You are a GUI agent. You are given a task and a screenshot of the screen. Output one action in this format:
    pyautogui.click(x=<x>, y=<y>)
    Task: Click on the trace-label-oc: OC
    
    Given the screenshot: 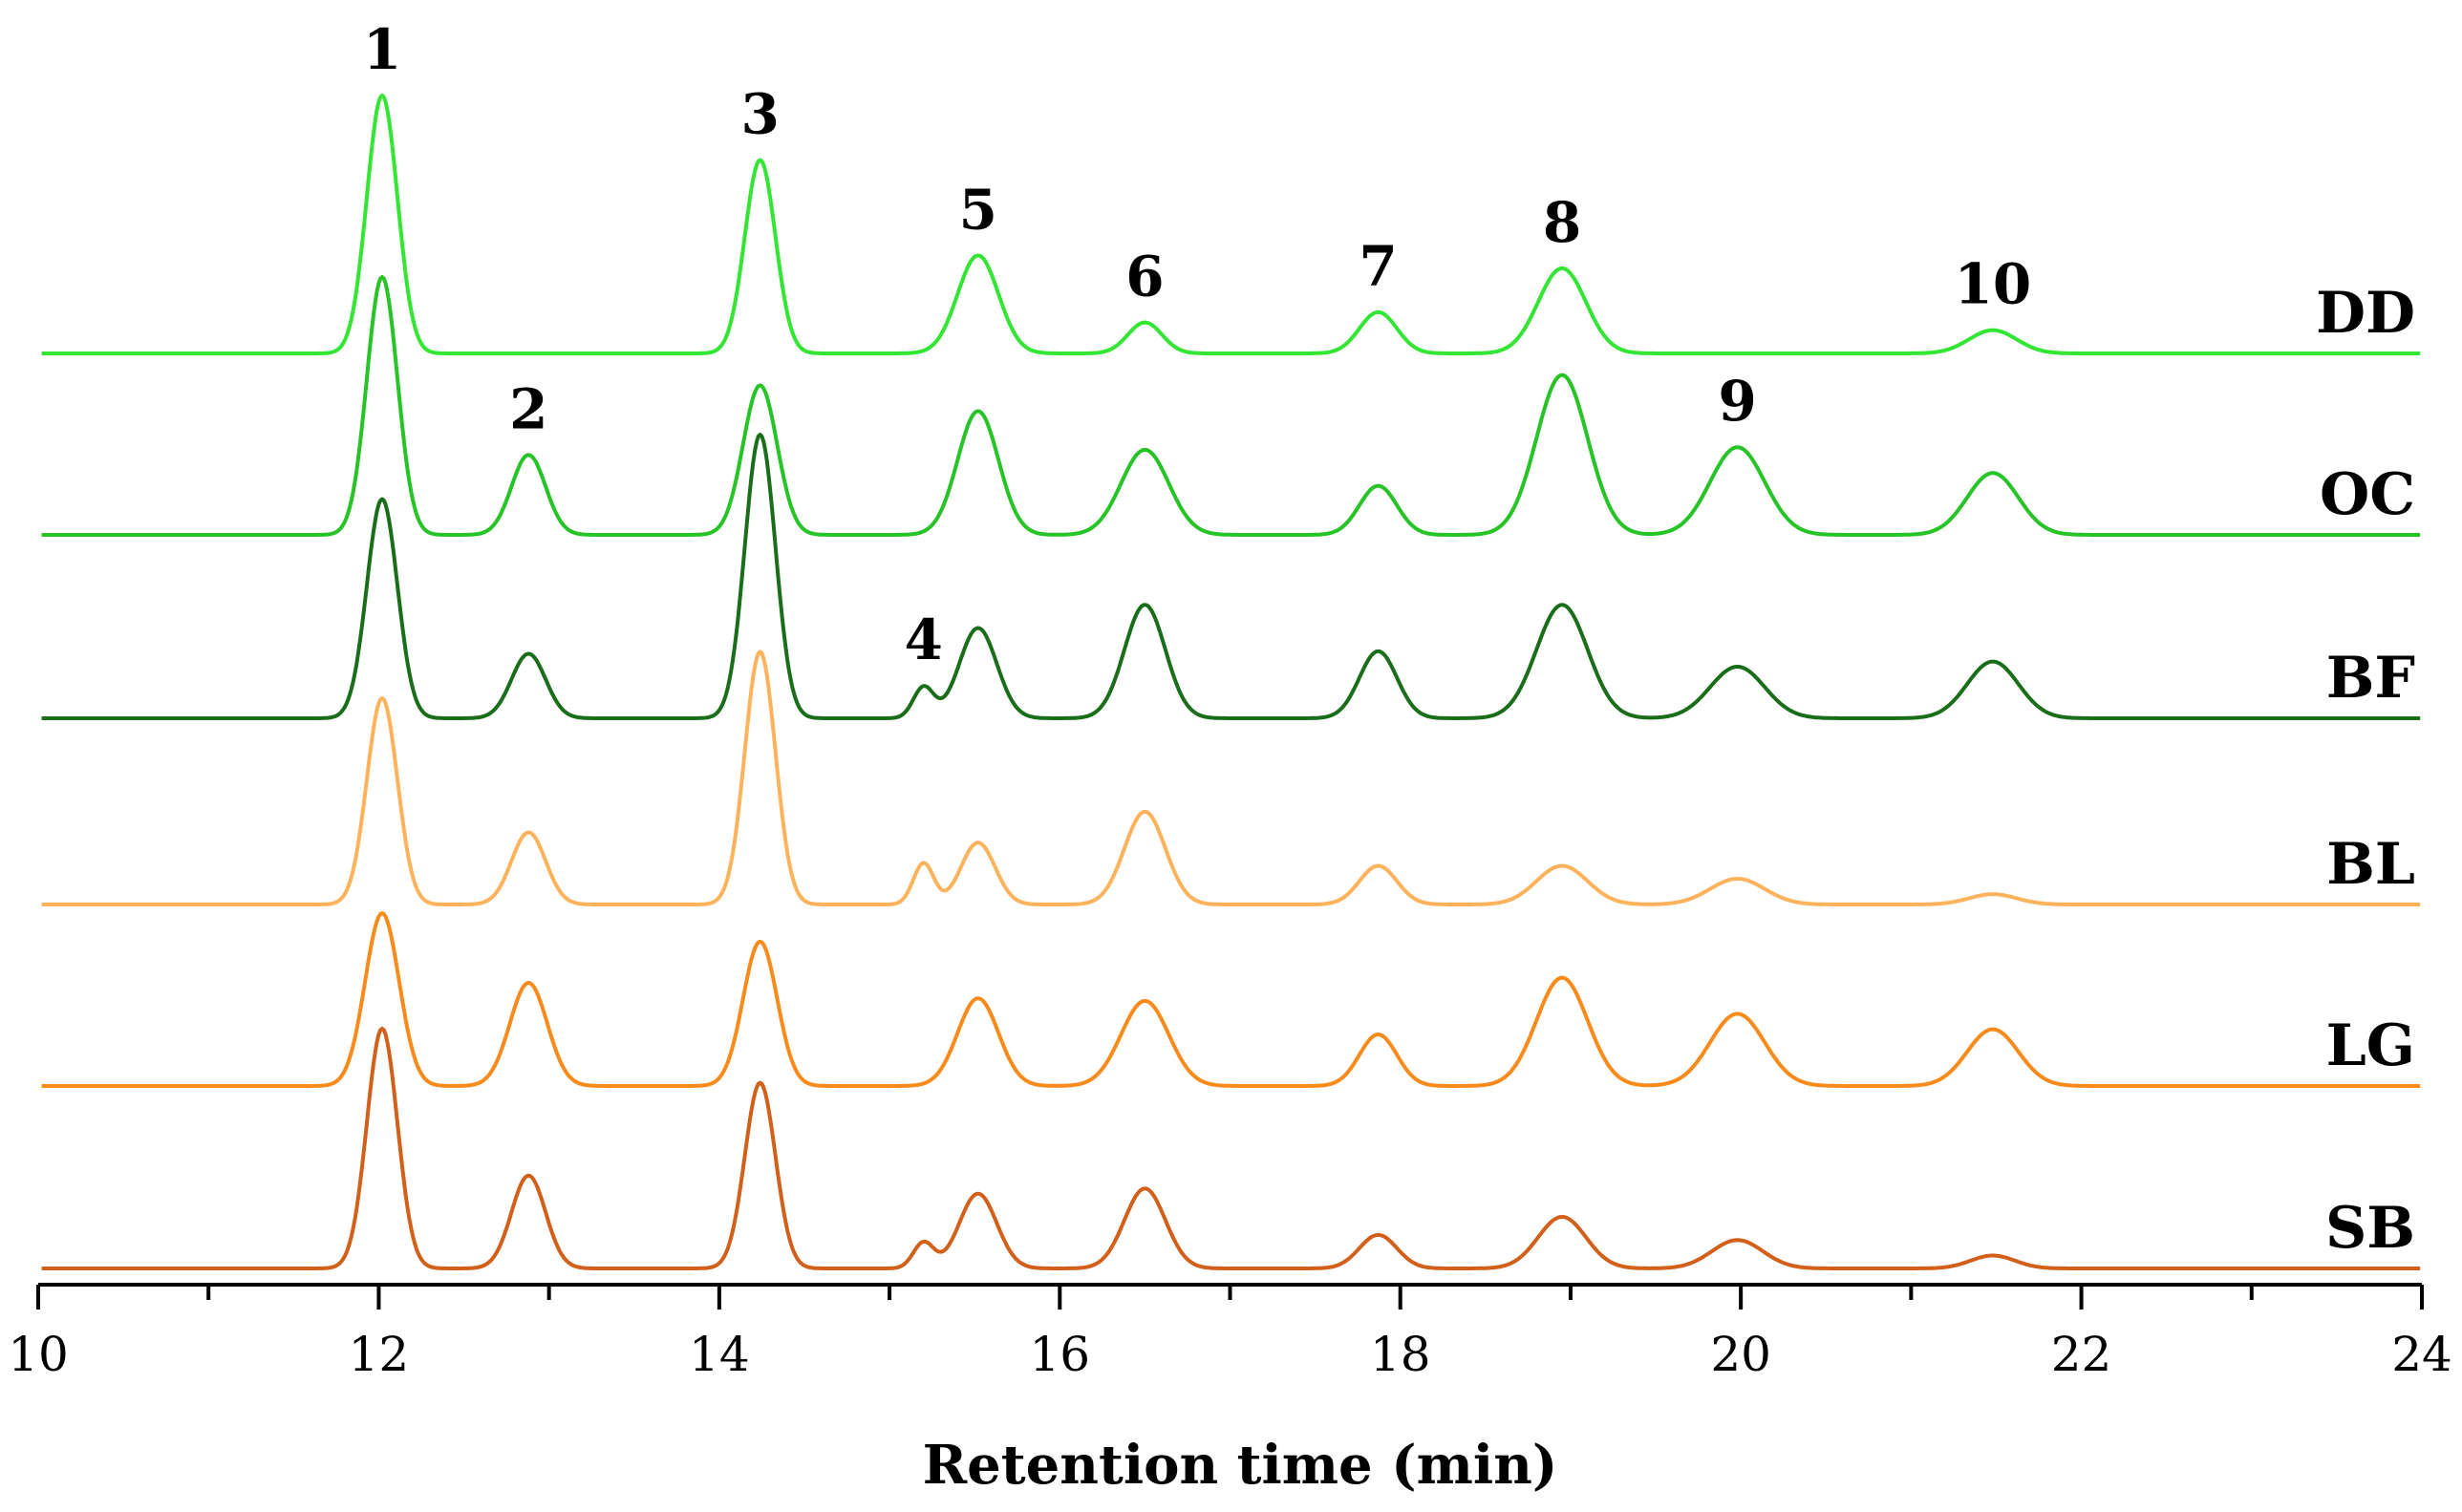 What is the action you would take?
    pyautogui.click(x=2368, y=494)
    